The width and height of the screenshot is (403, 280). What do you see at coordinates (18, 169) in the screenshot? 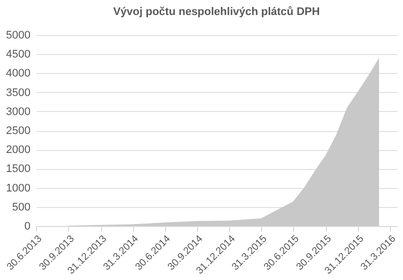
I see `y-tick-label: 1500` at bounding box center [18, 169].